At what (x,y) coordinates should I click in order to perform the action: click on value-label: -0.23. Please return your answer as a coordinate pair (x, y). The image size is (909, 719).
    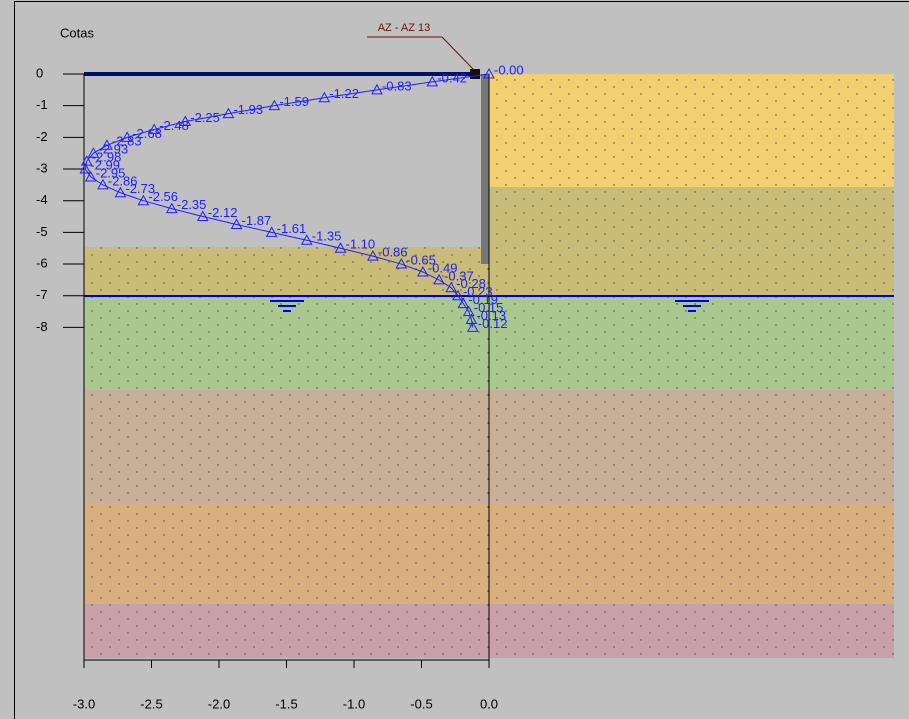
    Looking at the image, I should click on (478, 291).